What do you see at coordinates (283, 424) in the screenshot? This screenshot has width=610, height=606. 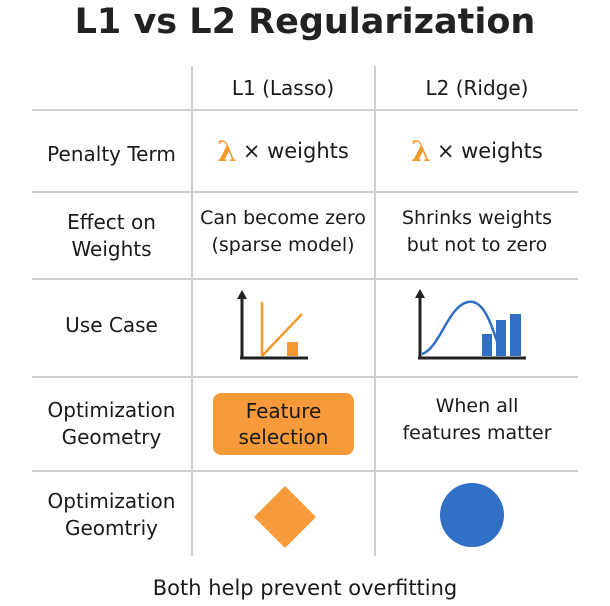 I see `feature-selection-badge: Feature selection` at bounding box center [283, 424].